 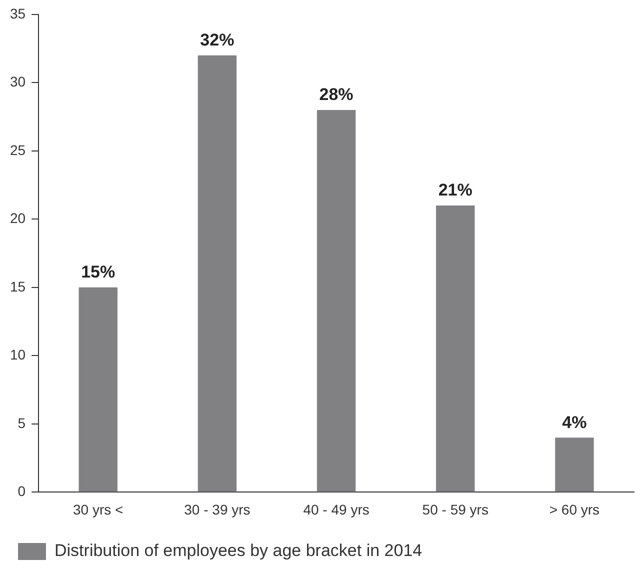 What do you see at coordinates (238, 550) in the screenshot?
I see `legend-label: Distribution of employees by age bracket in 2014` at bounding box center [238, 550].